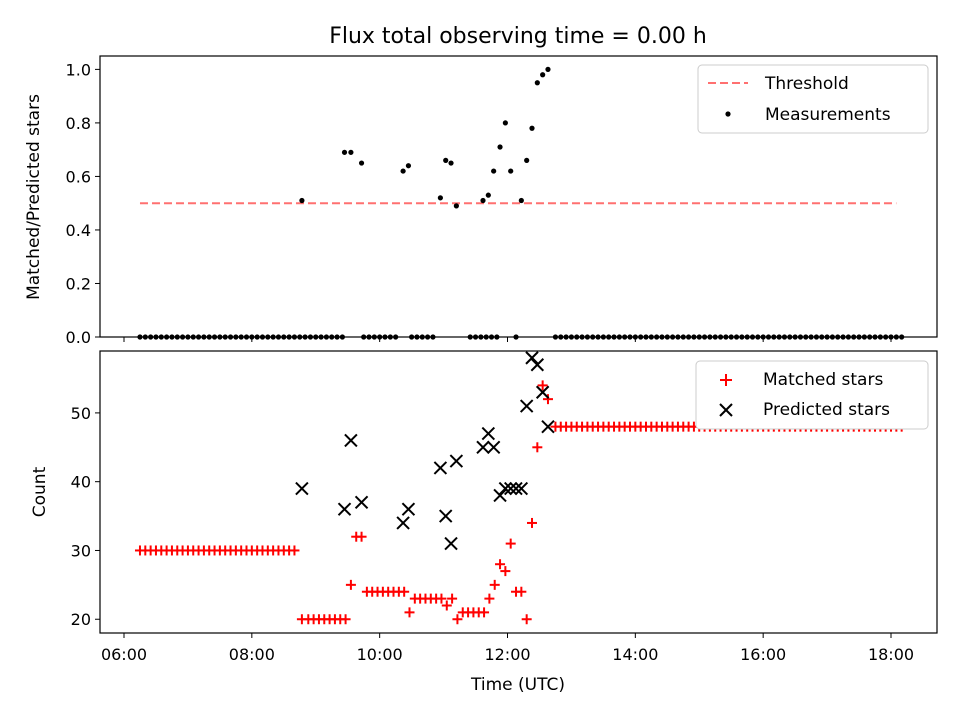 The width and height of the screenshot is (960, 724). What do you see at coordinates (891, 654) in the screenshot?
I see `x-tick-label: 18:00` at bounding box center [891, 654].